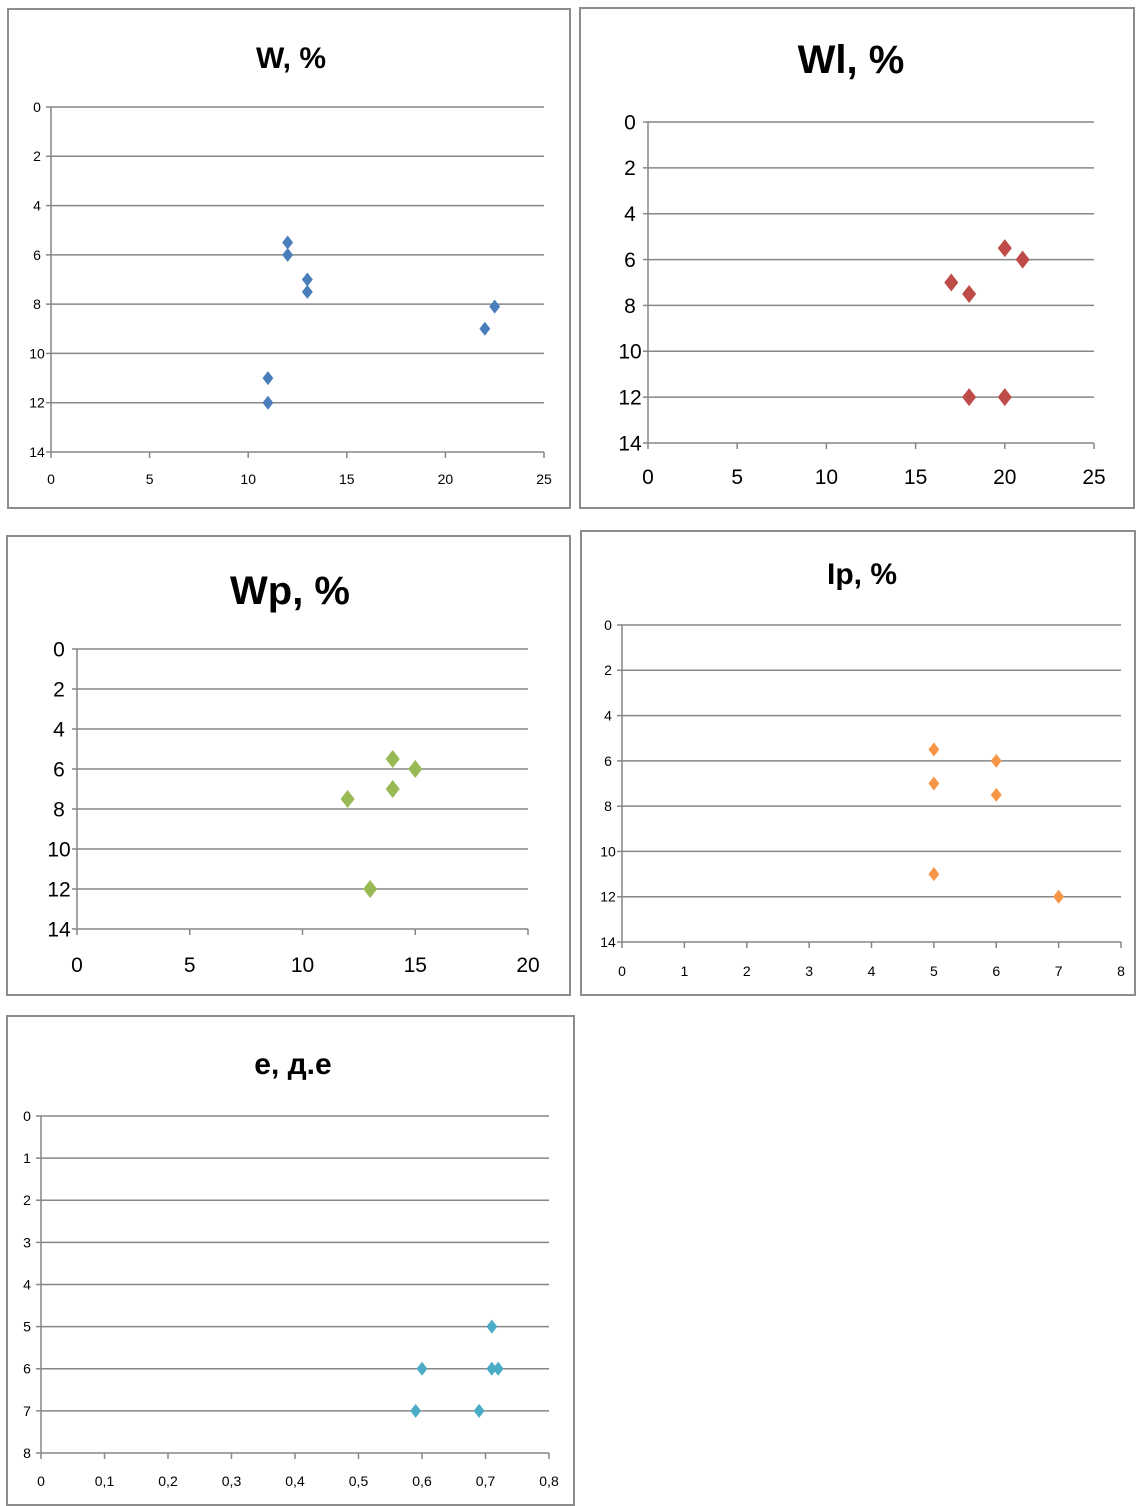 This screenshot has height=1506, width=1137. What do you see at coordinates (809, 971) in the screenshot?
I see `x-tick-label: 3` at bounding box center [809, 971].